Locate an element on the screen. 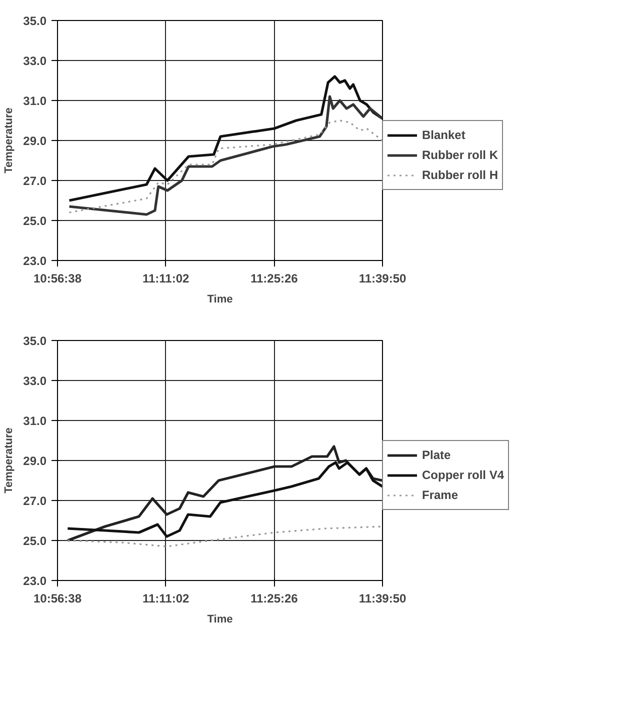 The image size is (632, 707). legend-label: Plate is located at coordinates (436, 455).